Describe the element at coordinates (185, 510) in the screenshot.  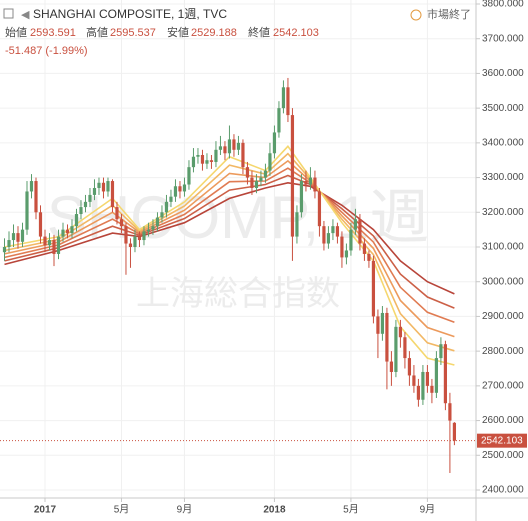
I see `x-tick-label: 9月` at that location.